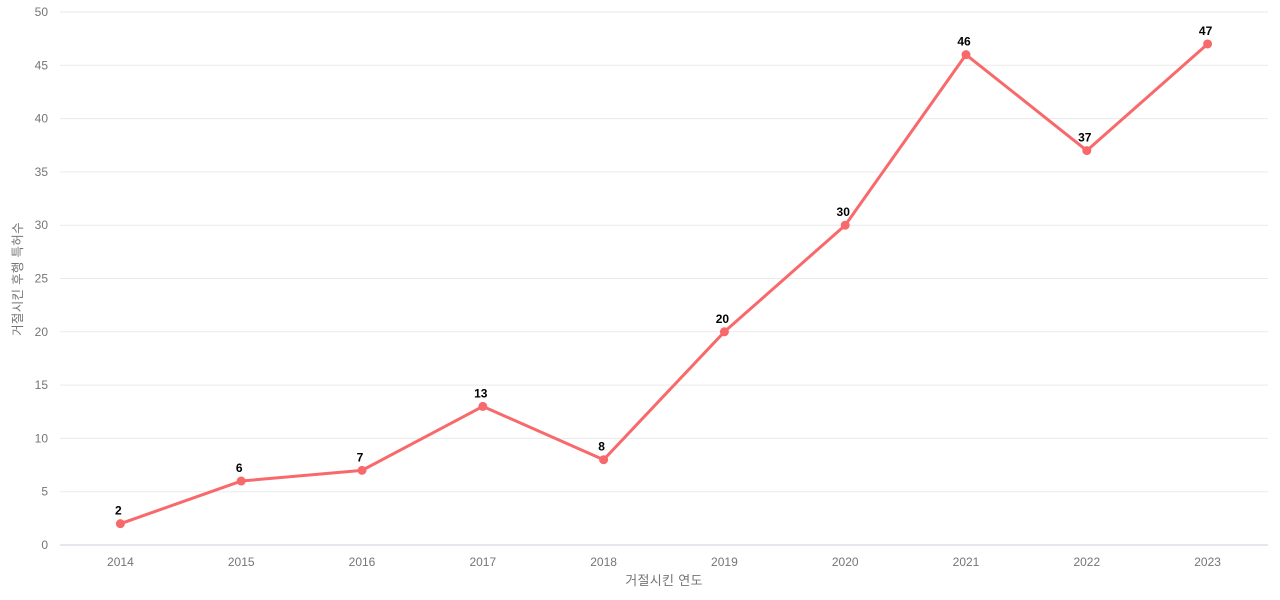 This screenshot has height=600, width=1280. Describe the element at coordinates (42, 385) in the screenshot. I see `y-tick-label: 15` at that location.